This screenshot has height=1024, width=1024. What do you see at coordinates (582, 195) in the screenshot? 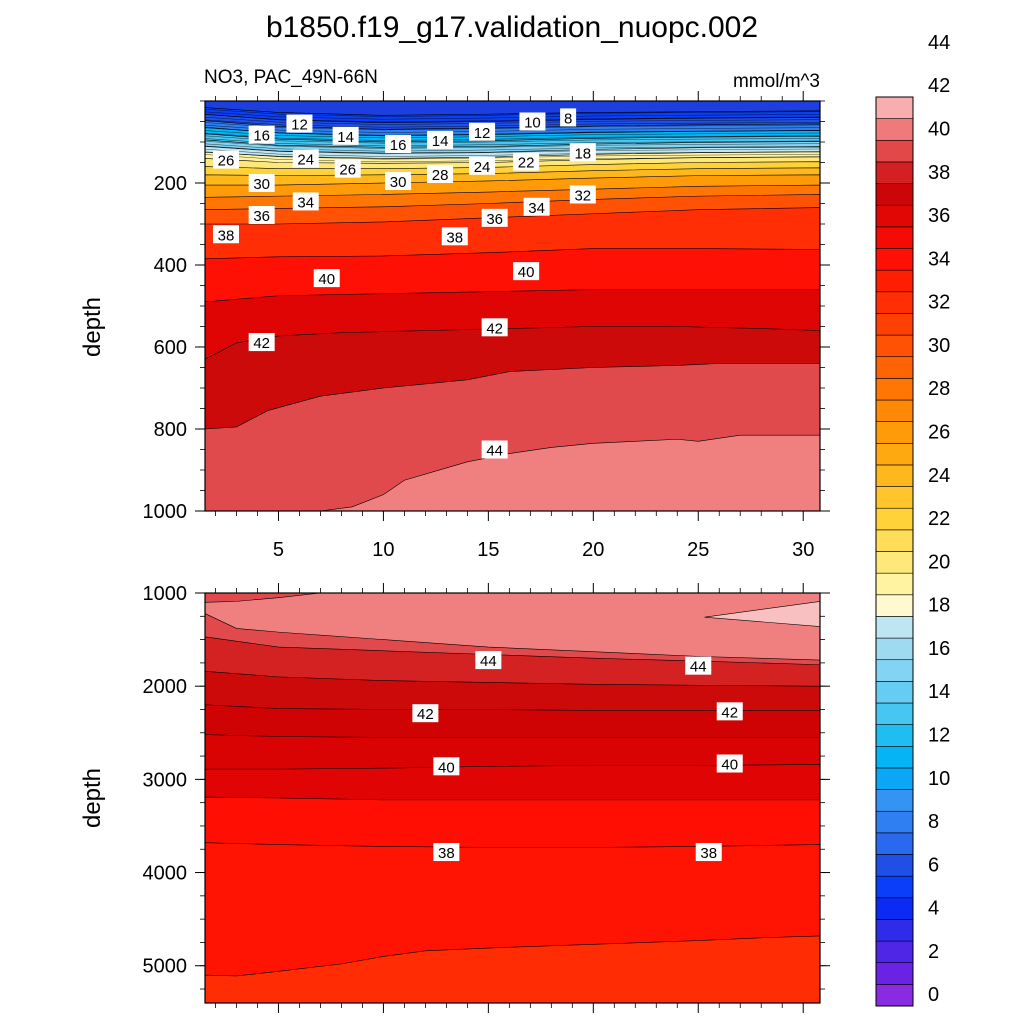
I see `contour-label: 32` at bounding box center [582, 195].